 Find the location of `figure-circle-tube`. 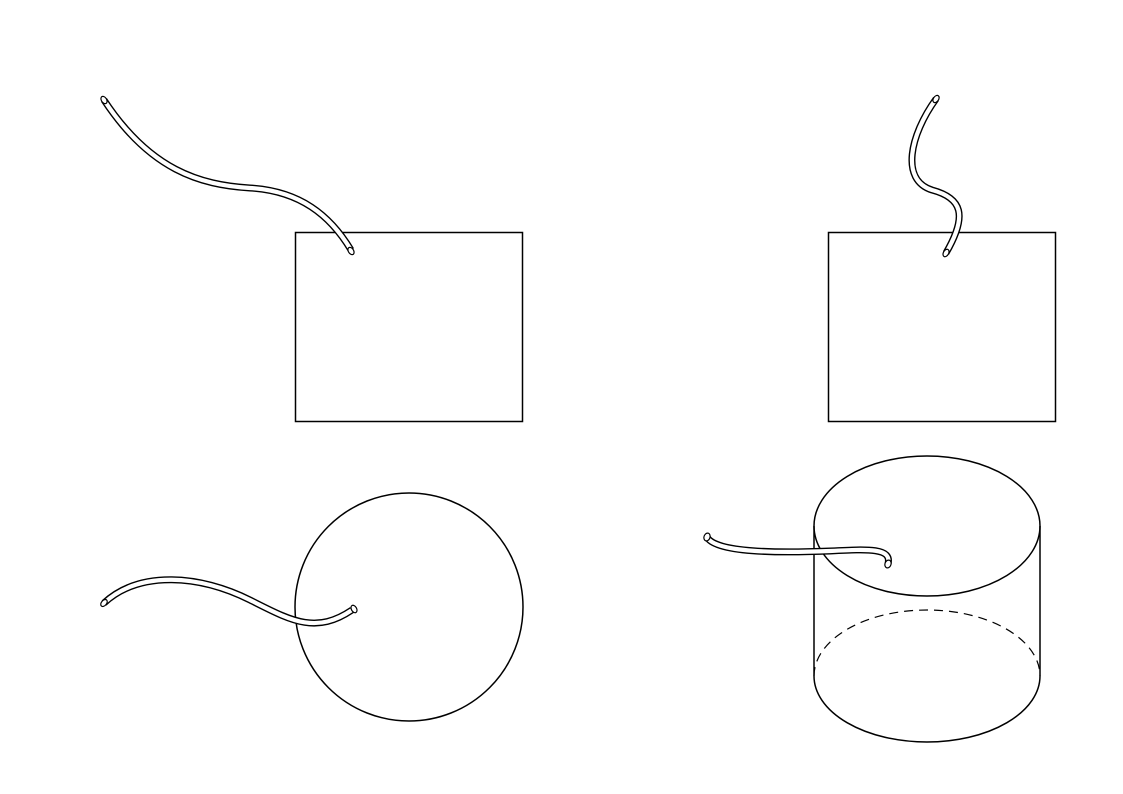

figure-circle-tube is located at coordinates (312, 607).